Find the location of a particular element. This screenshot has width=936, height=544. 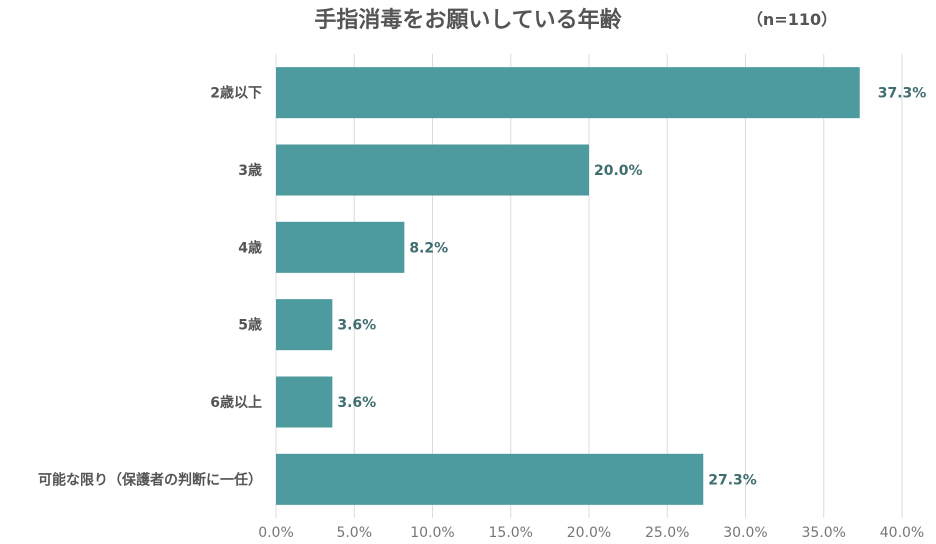

data-label: 20.0% is located at coordinates (618, 171).